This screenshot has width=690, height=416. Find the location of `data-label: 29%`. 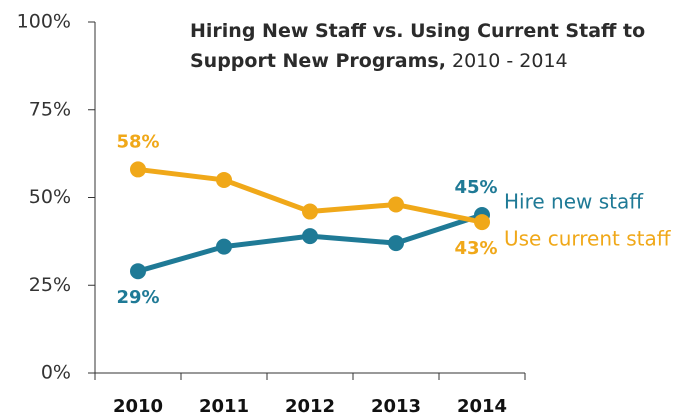

data-label: 29% is located at coordinates (137, 297).